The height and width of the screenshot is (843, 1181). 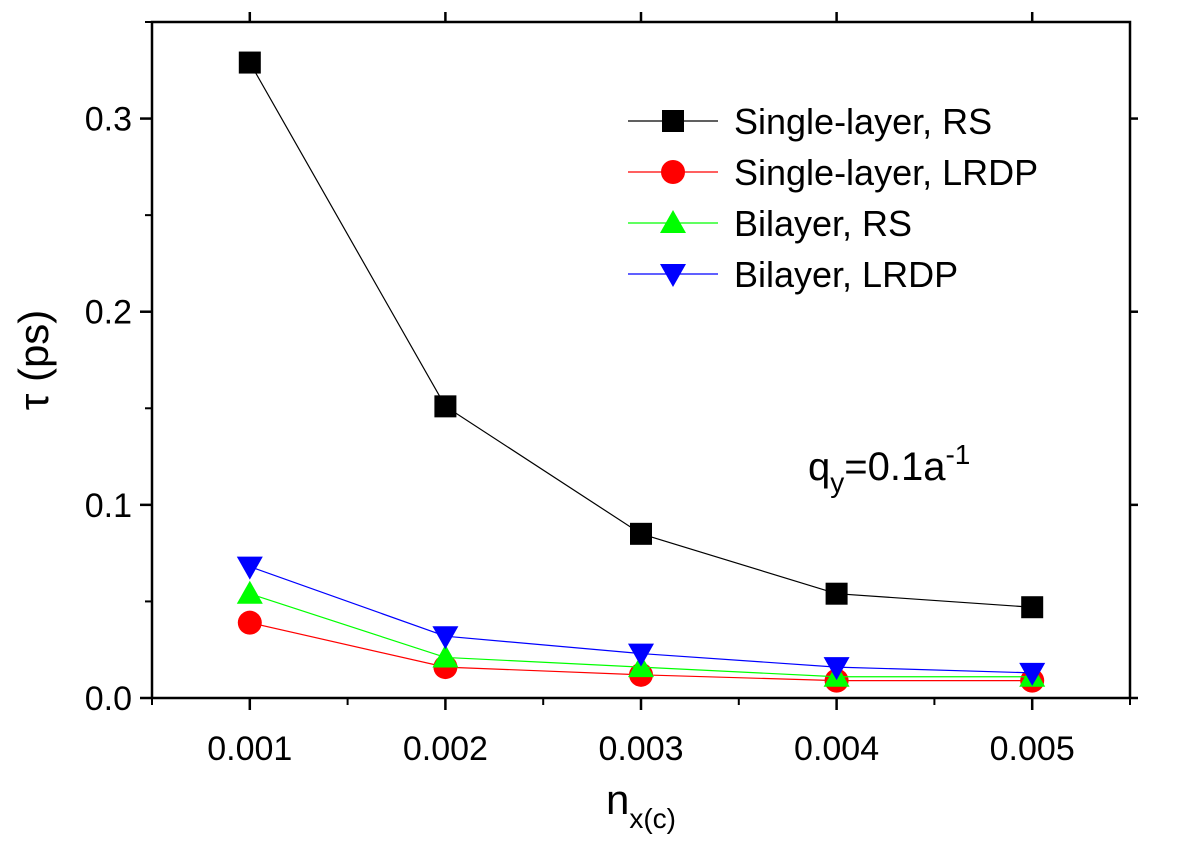 I want to click on x-axis-title: nx(c), so click(x=641, y=805).